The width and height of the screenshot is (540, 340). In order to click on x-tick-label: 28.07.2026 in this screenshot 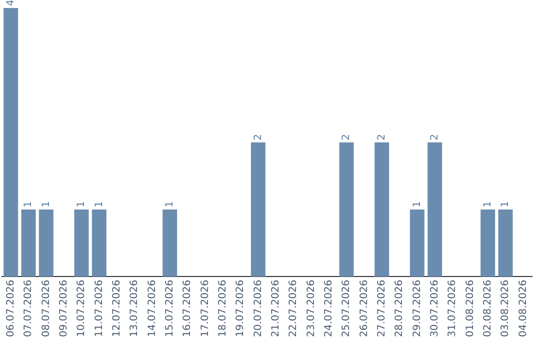, I will do `click(400, 309)`.